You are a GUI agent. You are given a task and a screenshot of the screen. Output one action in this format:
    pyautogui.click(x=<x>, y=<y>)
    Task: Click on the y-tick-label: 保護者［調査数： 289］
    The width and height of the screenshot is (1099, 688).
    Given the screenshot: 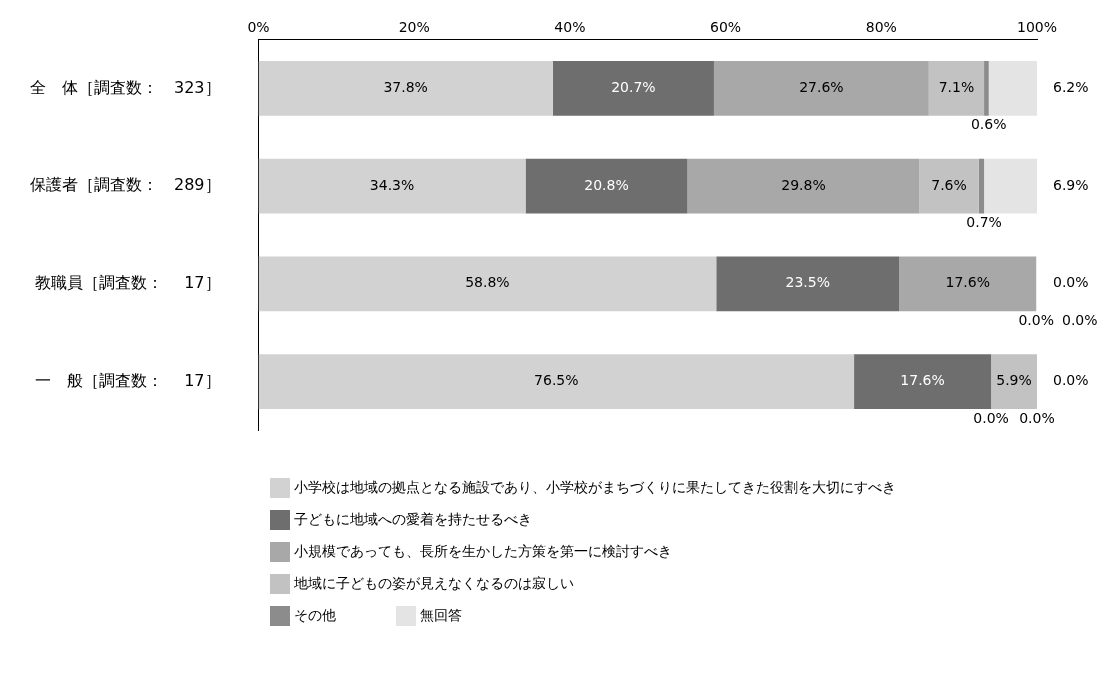 What is the action you would take?
    pyautogui.click(x=125, y=185)
    